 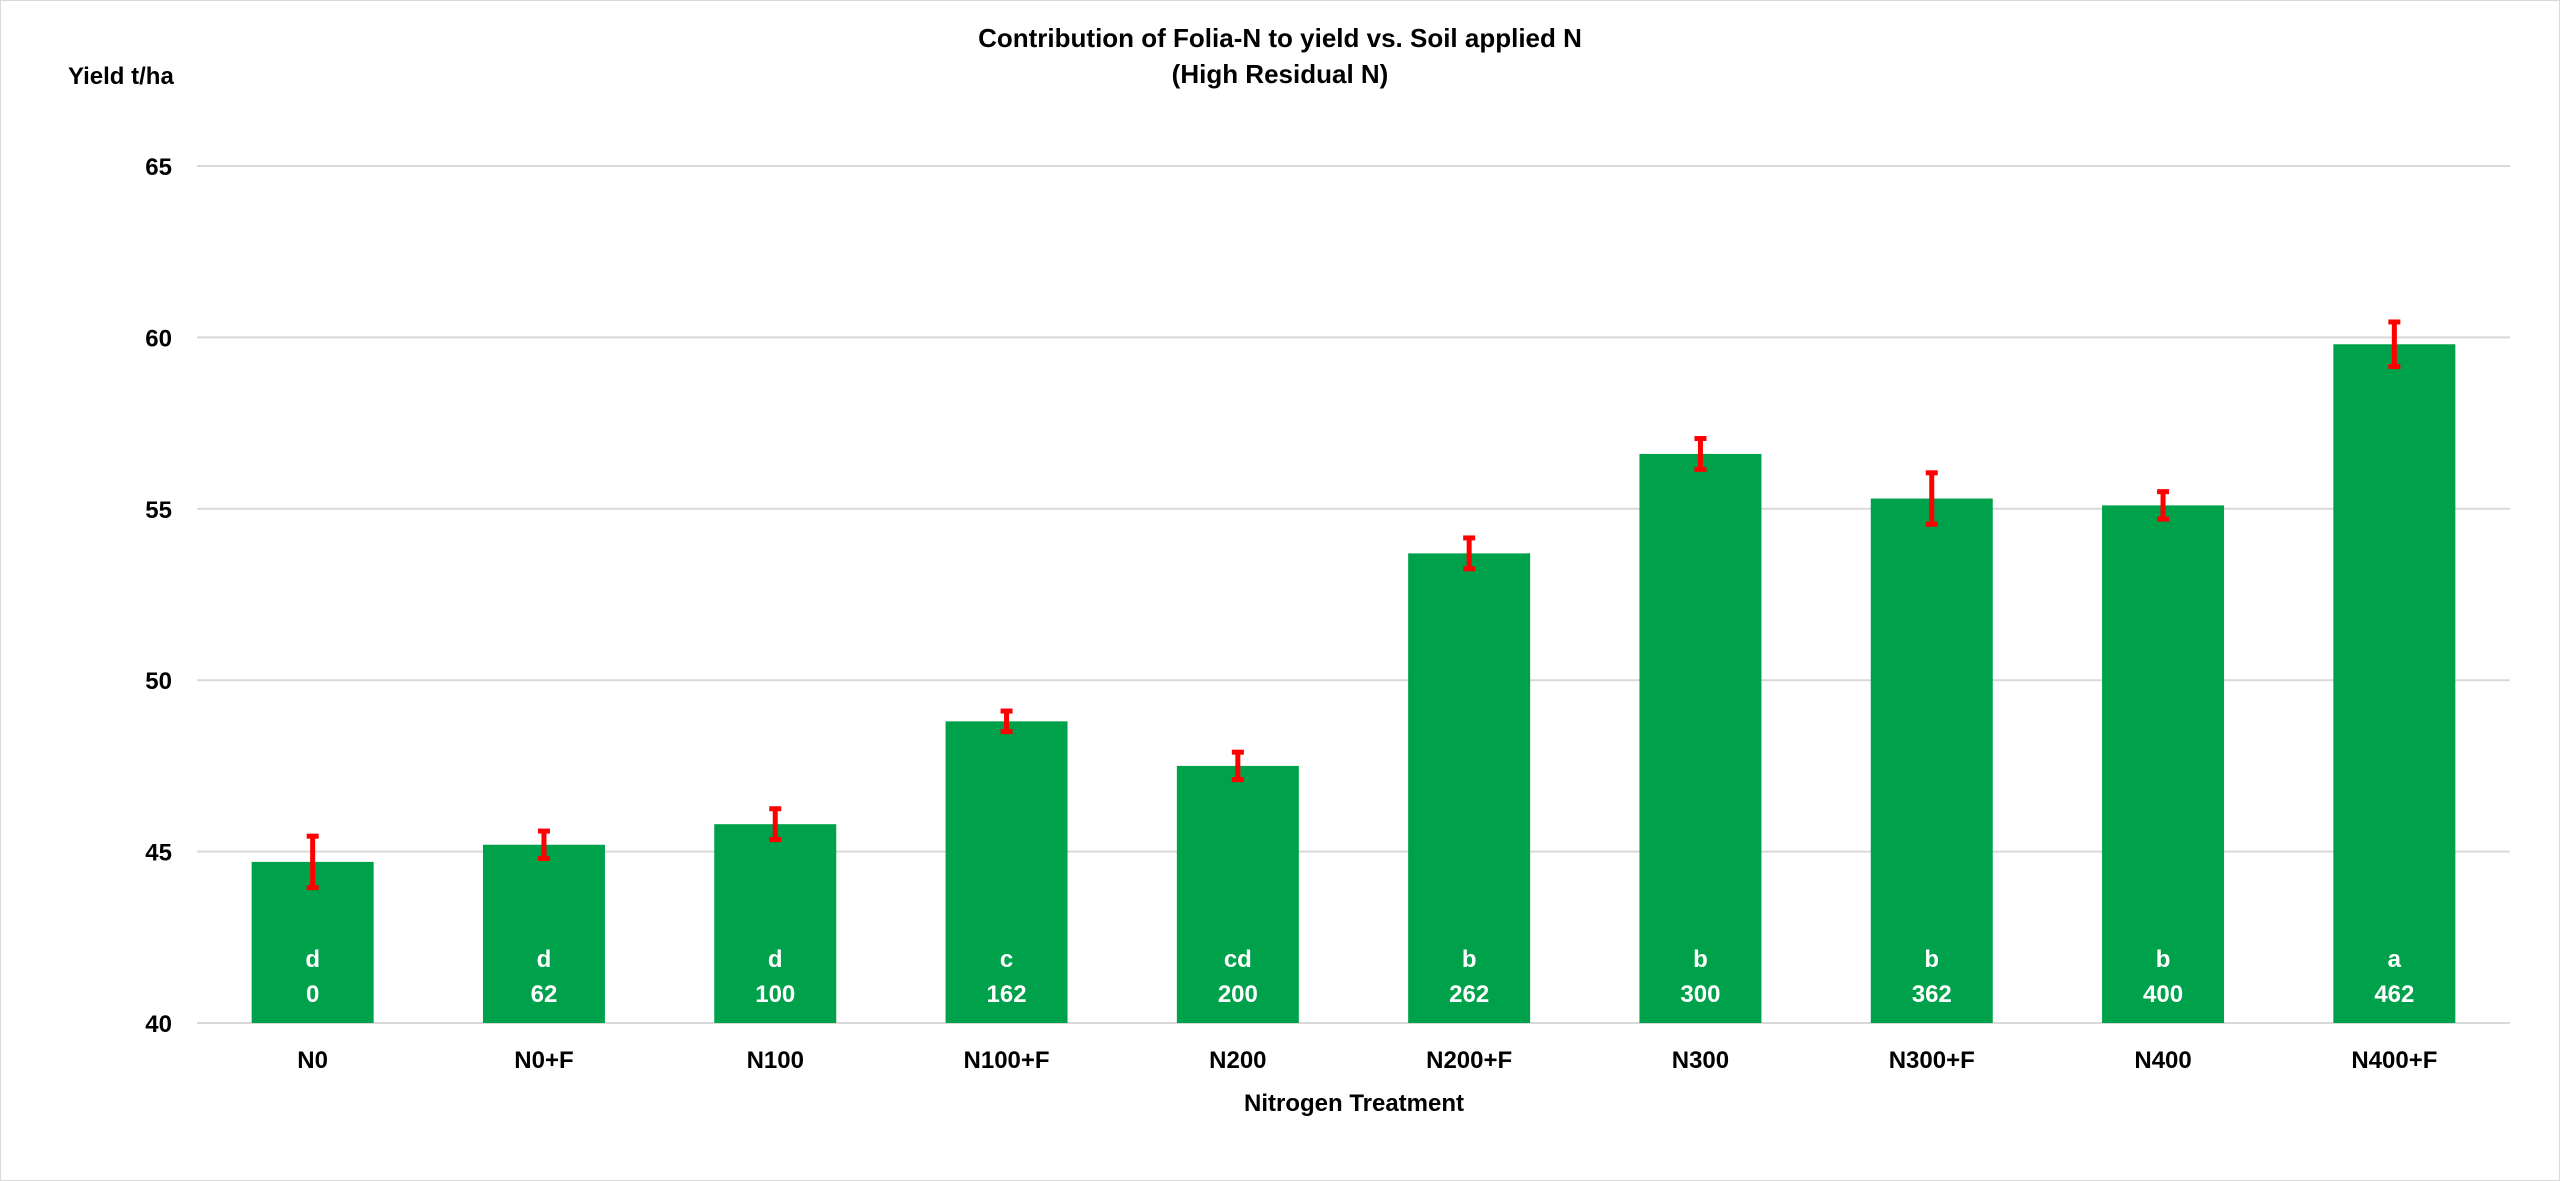 What do you see at coordinates (1007, 1060) in the screenshot?
I see `x-tick-label: N100+F` at bounding box center [1007, 1060].